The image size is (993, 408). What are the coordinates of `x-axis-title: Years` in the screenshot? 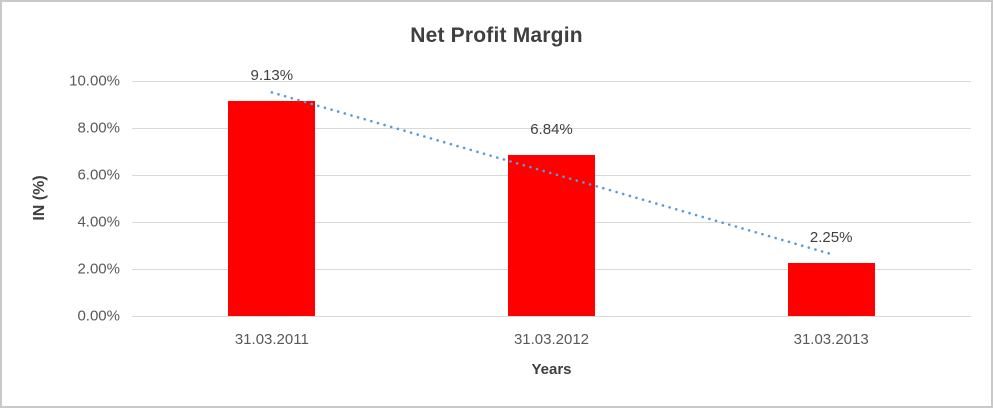 It's located at (551, 369).